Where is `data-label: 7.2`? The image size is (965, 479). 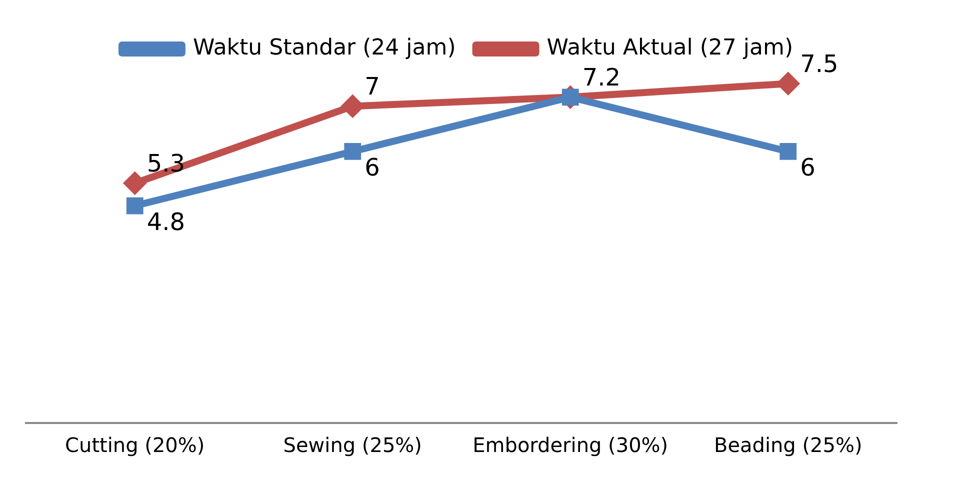
data-label: 7.2 is located at coordinates (601, 77).